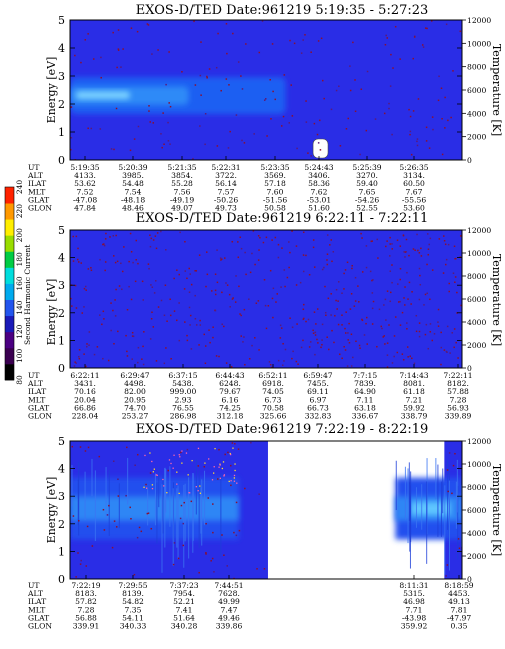  What do you see at coordinates (85, 199) in the screenshot?
I see `orbit-cell: -47.08` at bounding box center [85, 199].